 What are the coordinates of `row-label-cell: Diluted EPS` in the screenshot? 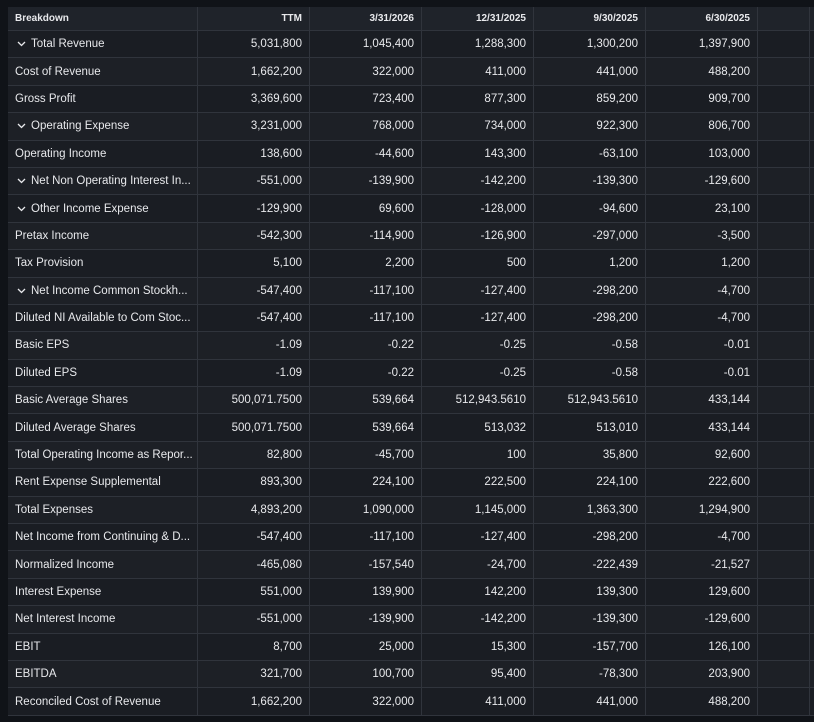 It's located at (103, 373).